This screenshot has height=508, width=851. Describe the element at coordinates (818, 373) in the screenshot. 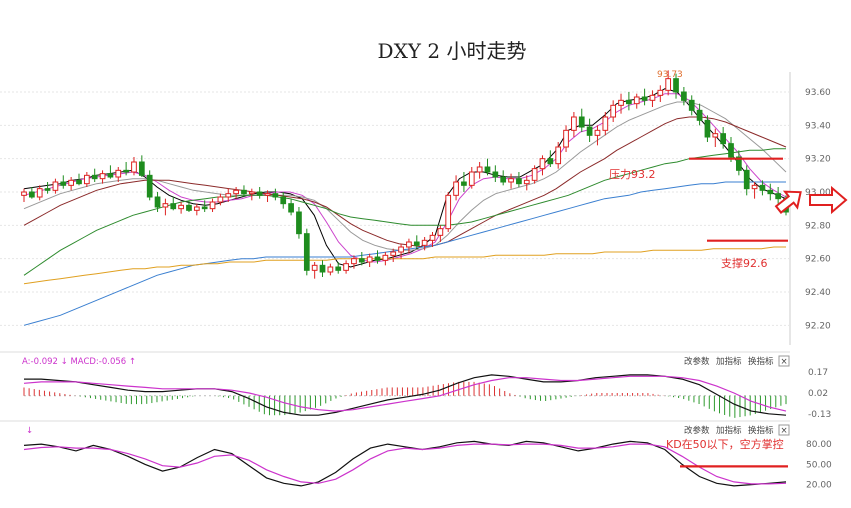

I see `macd-tick-label: 0.17` at that location.